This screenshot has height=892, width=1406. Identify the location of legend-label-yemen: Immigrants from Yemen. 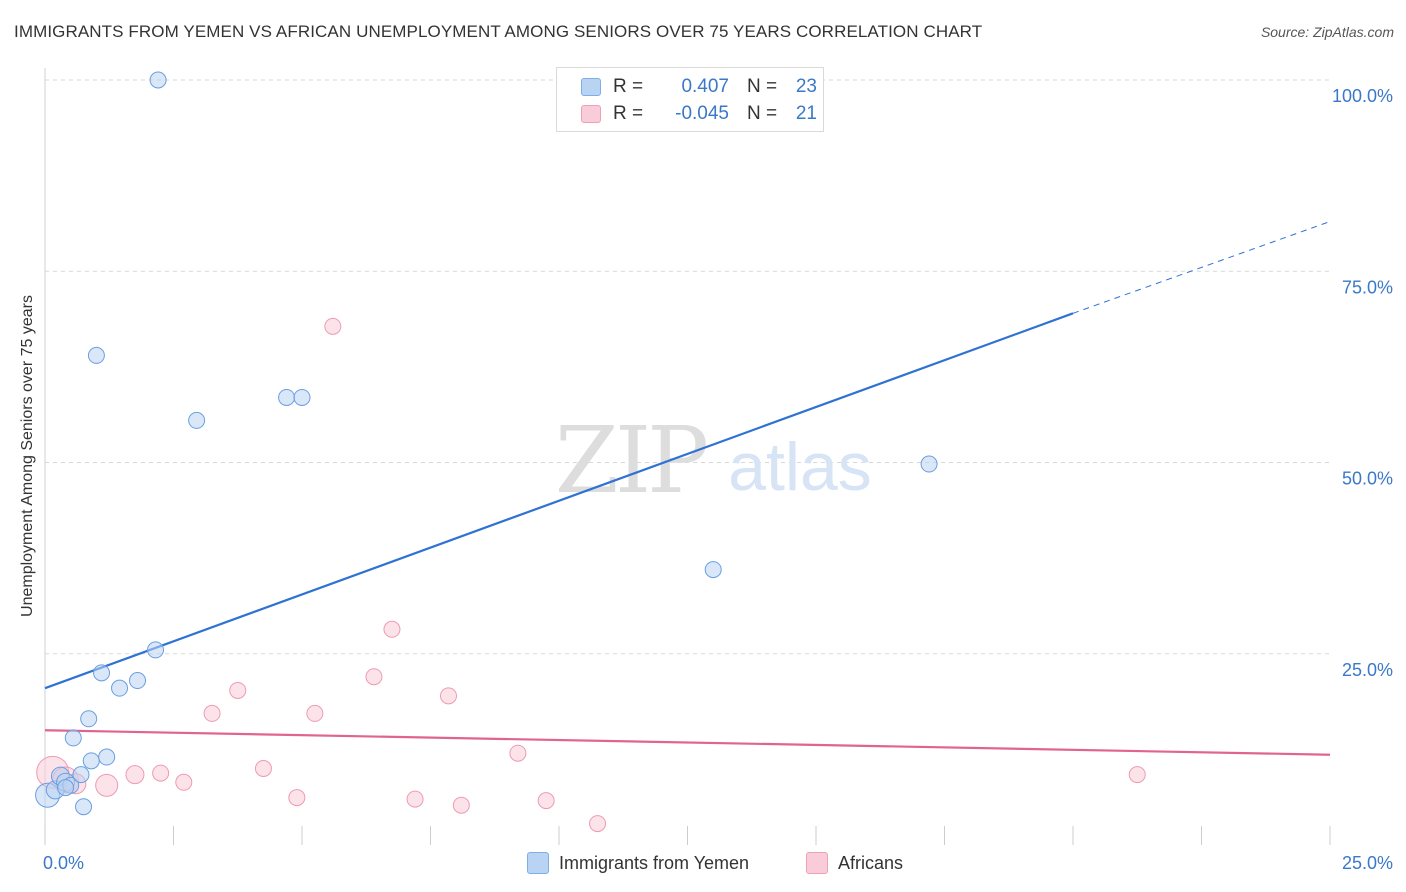
(654, 862).